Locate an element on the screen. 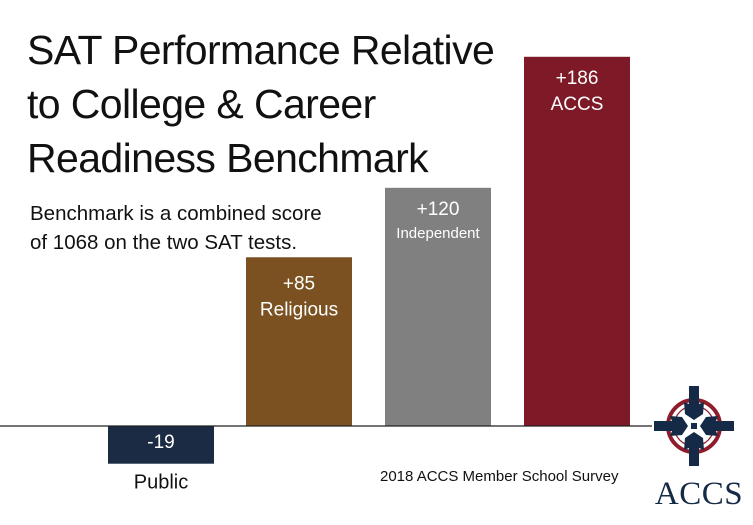 This screenshot has width=753, height=525. value-label-religious: +85 is located at coordinates (299, 283).